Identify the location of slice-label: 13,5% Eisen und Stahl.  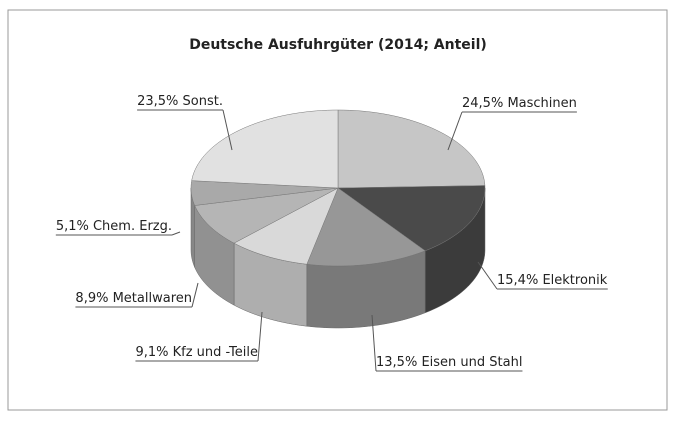
(449, 362).